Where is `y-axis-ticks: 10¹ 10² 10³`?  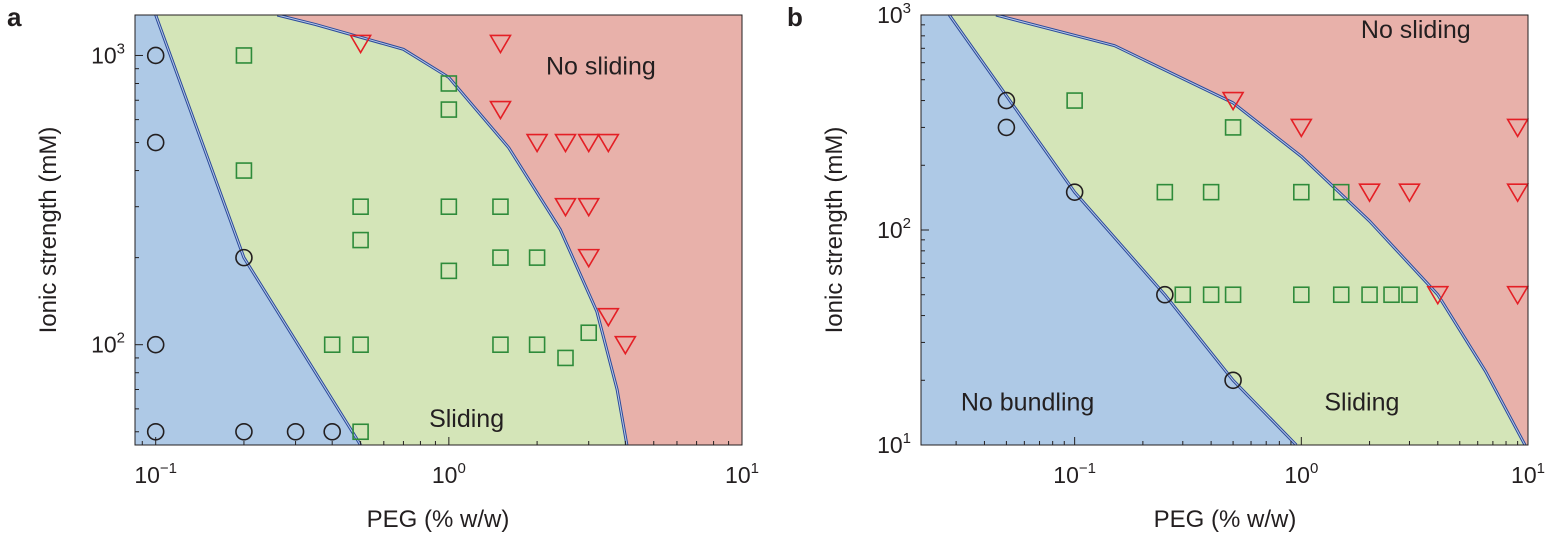
y-axis-ticks: 10¹ 10² 10³ is located at coordinates (903, 229).